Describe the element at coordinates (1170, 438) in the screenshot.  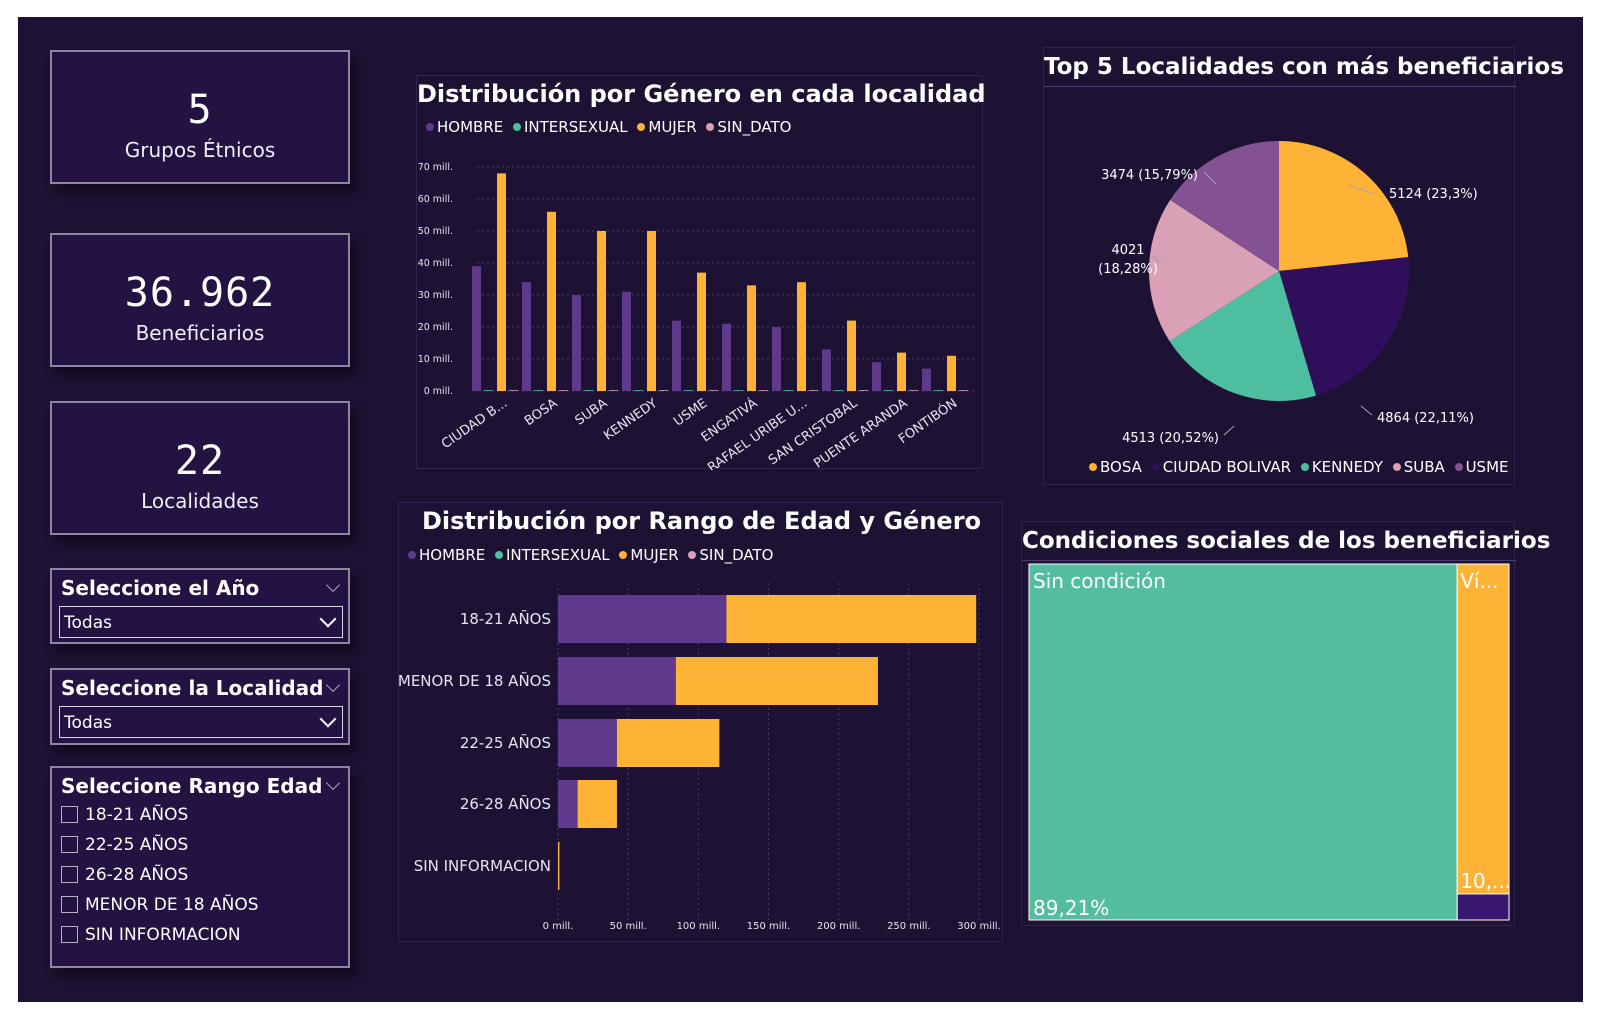
I see `data-label: 4513 (20,52%)` at that location.